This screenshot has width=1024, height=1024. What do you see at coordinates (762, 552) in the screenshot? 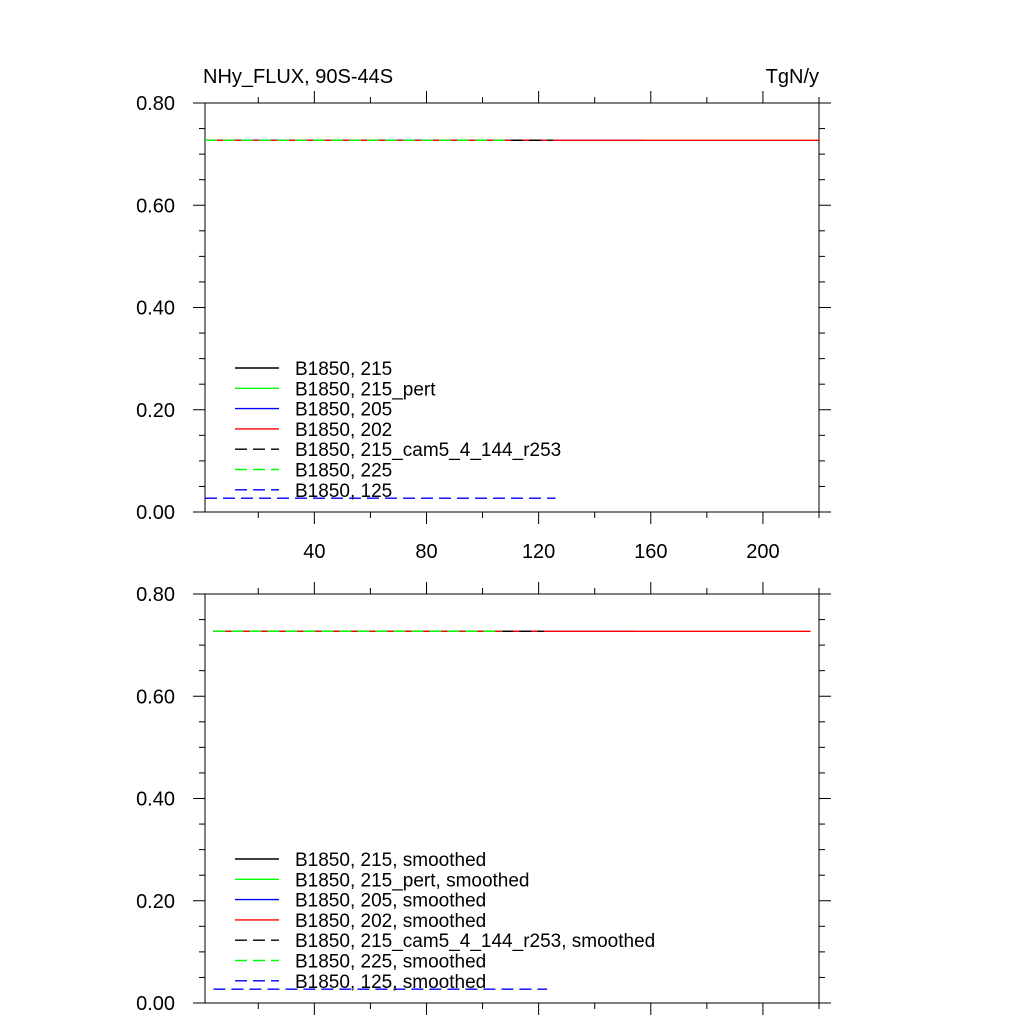
I see `x-tick-label: 200` at bounding box center [762, 552].